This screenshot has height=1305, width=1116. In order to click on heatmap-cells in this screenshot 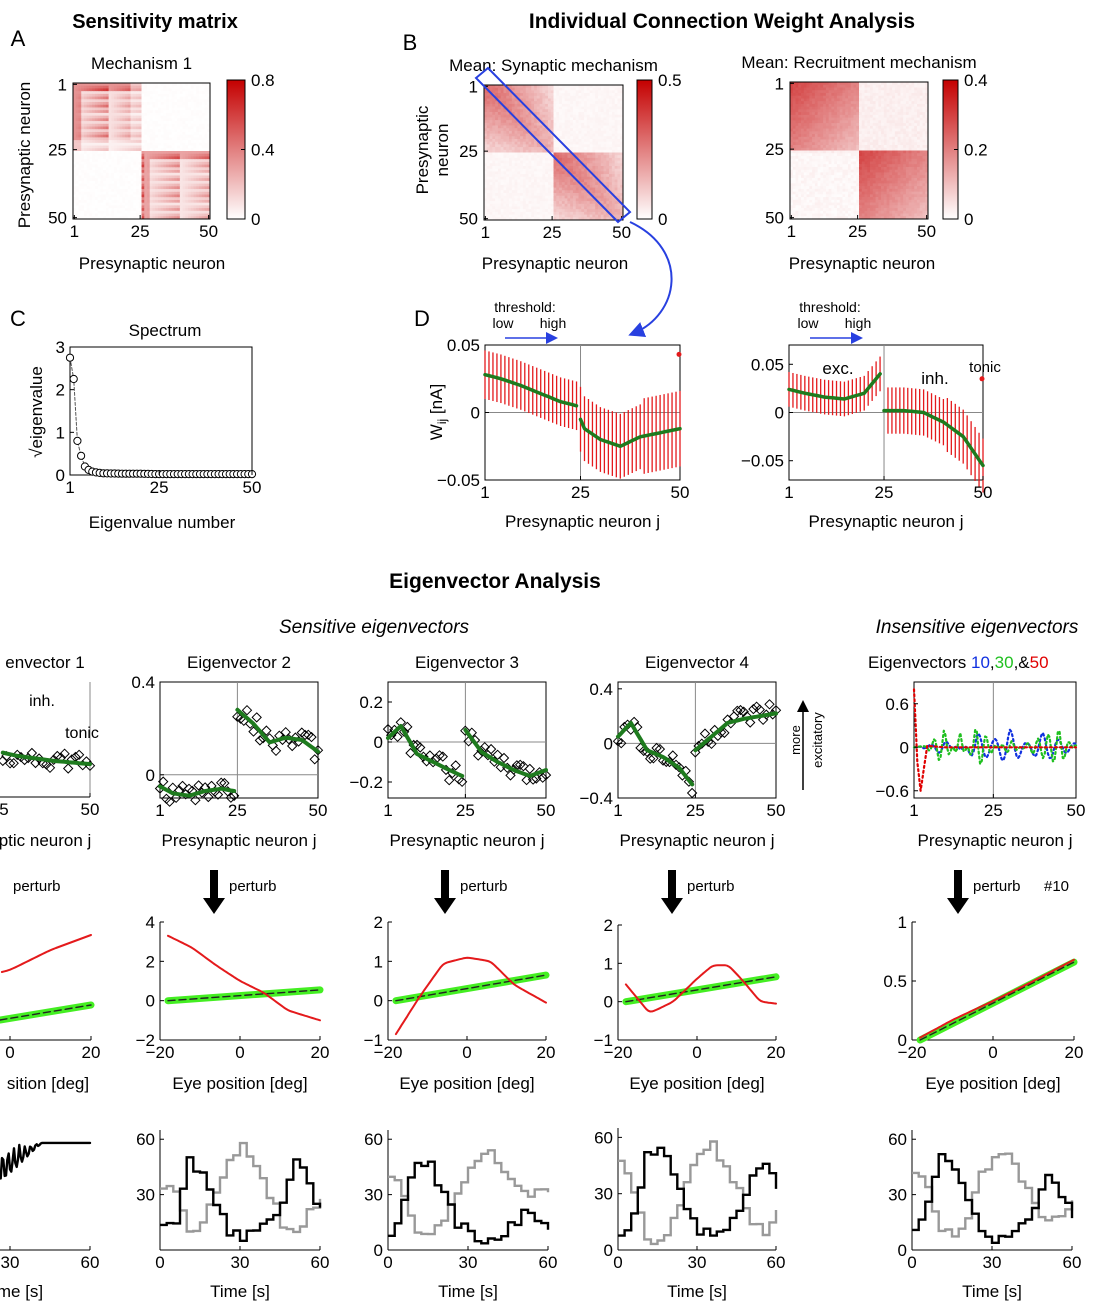, I will do `click(142, 151)`.